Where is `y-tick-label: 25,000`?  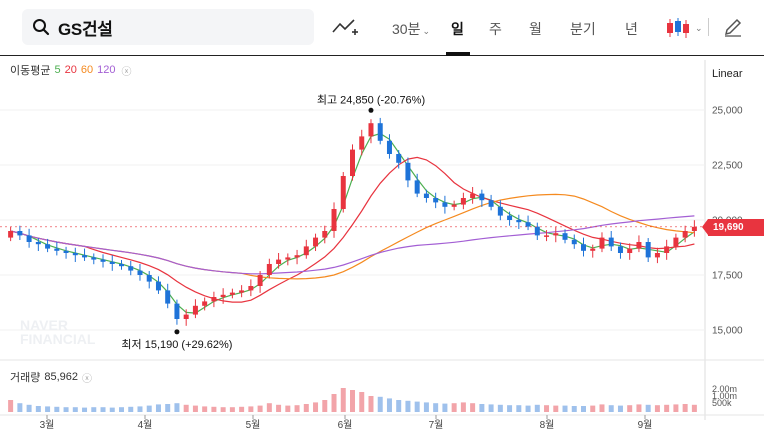 y-tick-label: 25,000 is located at coordinates (727, 111).